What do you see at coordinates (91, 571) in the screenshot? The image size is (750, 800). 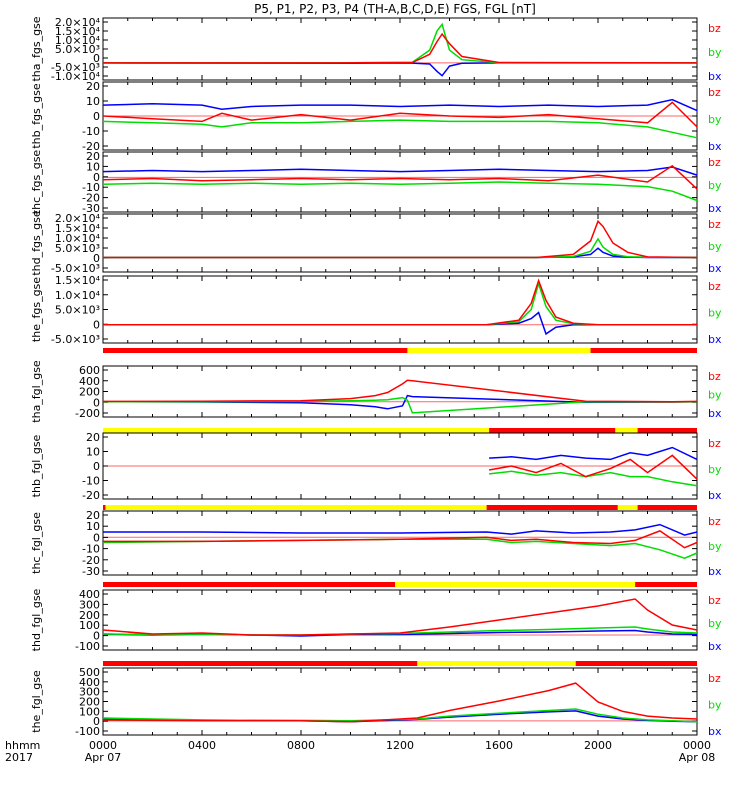 I see `y-tick-label: -30` at bounding box center [91, 571].